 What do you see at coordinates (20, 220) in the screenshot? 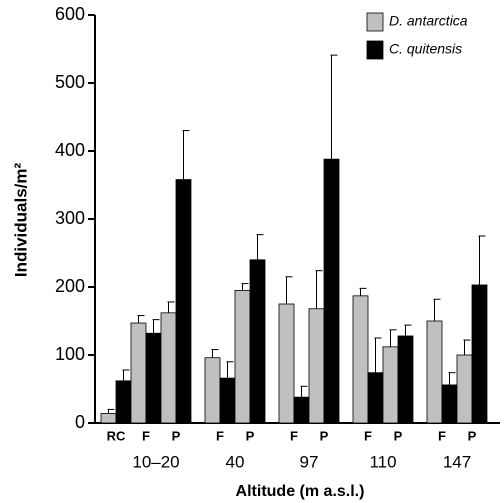
I see `y-axis-title: Individuals/m²` at bounding box center [20, 220].